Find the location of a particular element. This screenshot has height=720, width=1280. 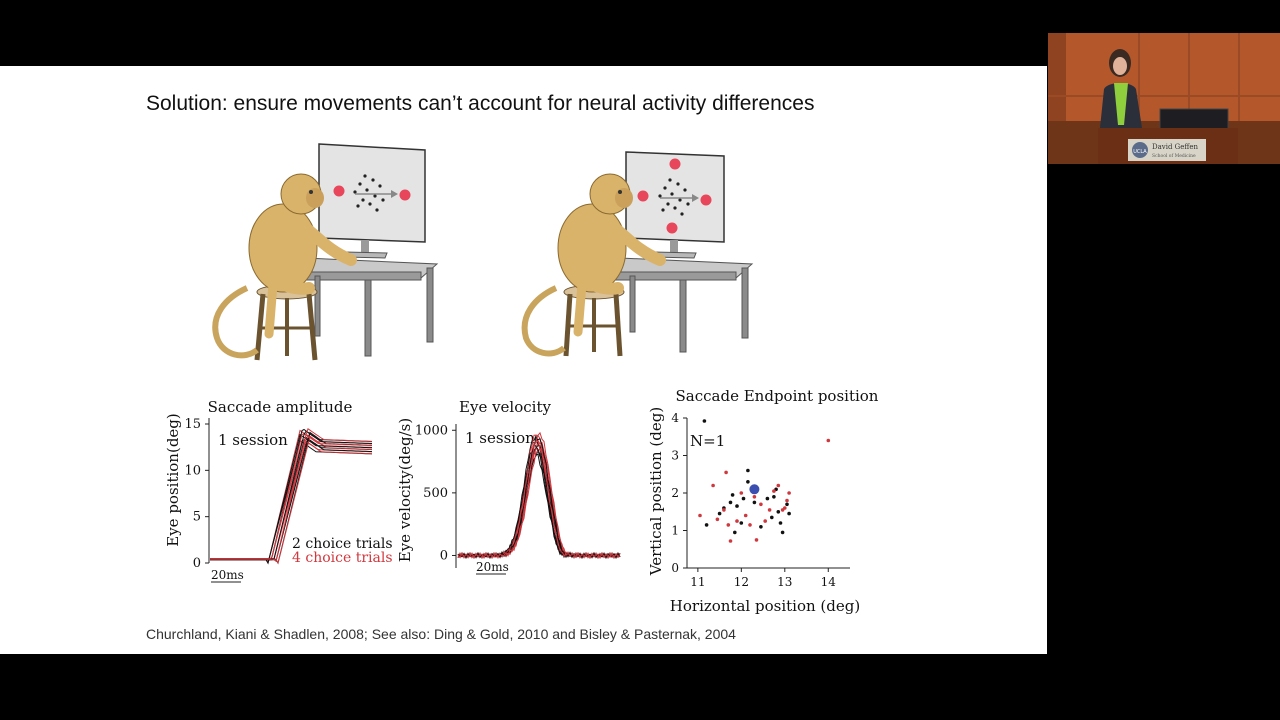

plot3-ytick-label-4: 4 is located at coordinates (675, 418).